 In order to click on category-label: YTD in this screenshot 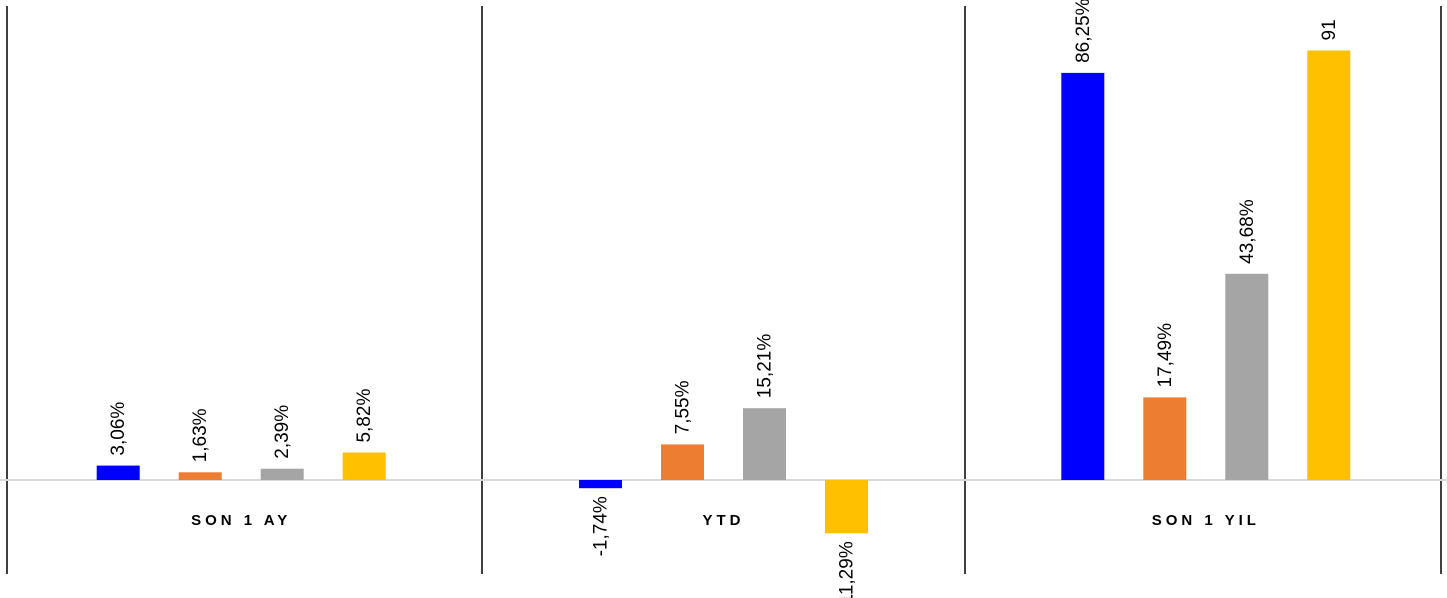, I will do `click(724, 520)`.